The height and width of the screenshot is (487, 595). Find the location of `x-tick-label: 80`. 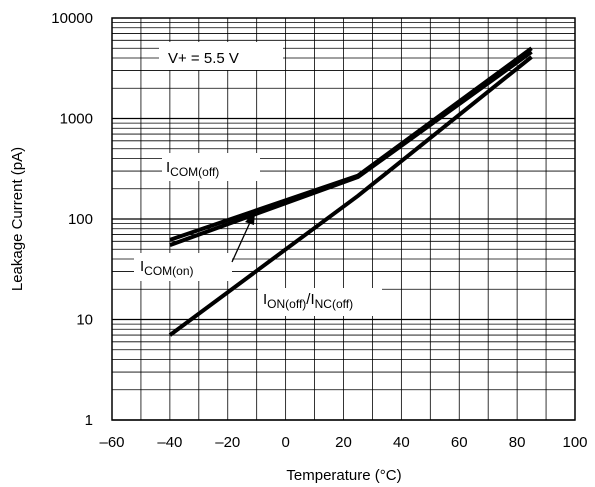

x-tick-label: 80 is located at coordinates (517, 442).